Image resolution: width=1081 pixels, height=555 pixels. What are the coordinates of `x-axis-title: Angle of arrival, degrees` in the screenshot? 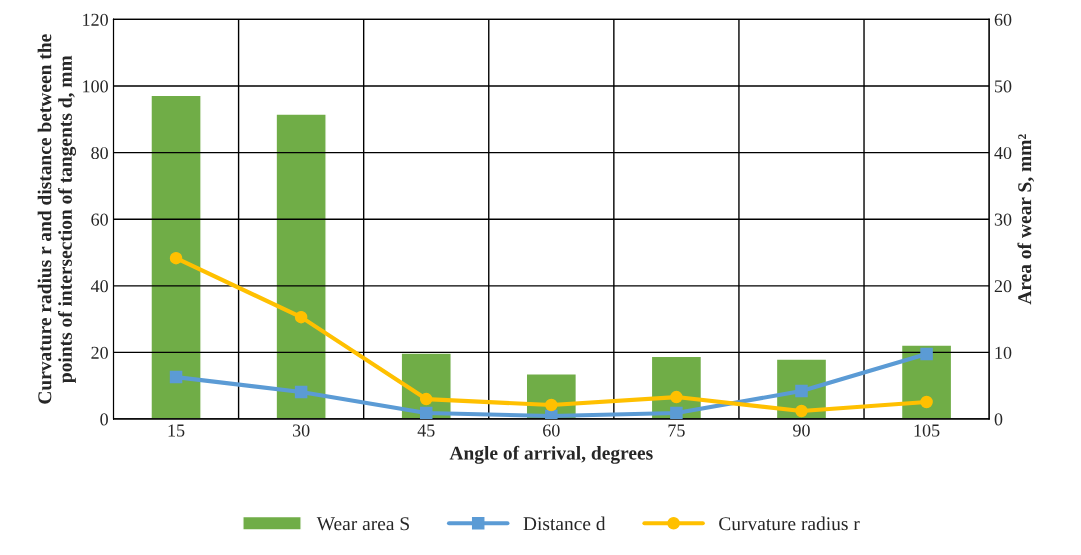 It's located at (551, 454).